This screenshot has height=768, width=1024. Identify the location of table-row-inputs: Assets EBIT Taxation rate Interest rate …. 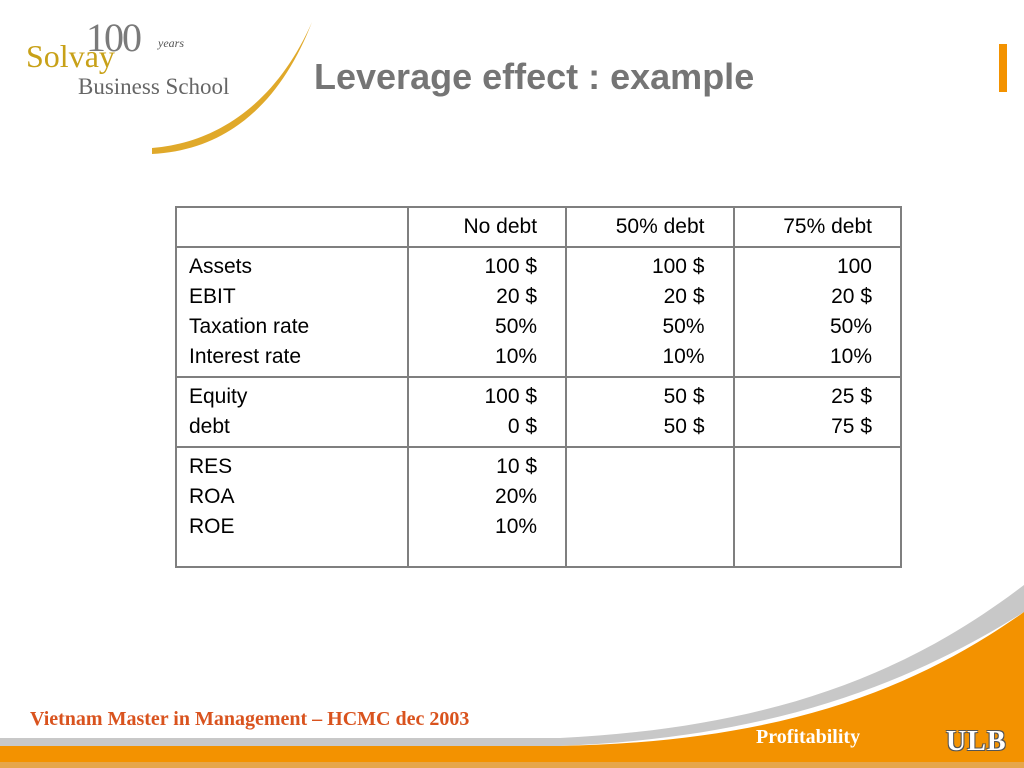
(538, 312).